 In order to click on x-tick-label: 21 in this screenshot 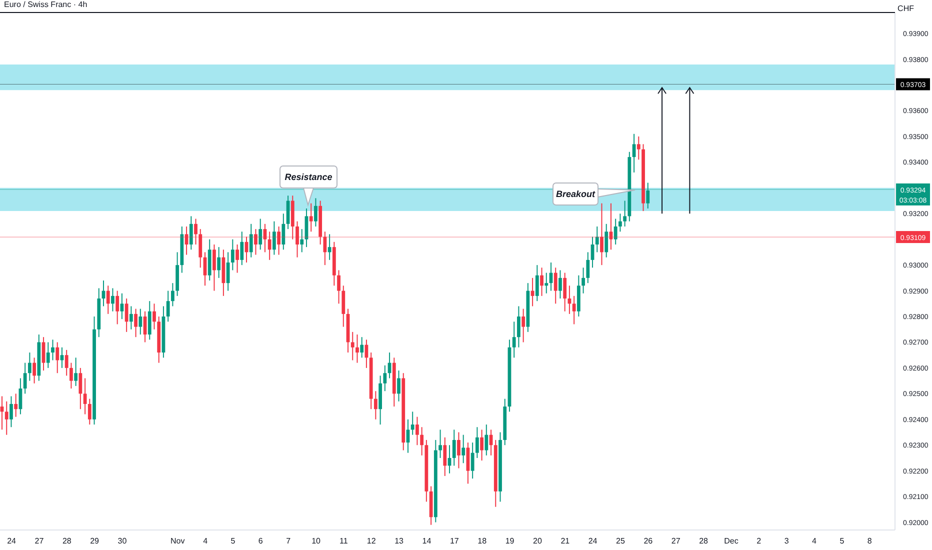, I will do `click(565, 541)`.